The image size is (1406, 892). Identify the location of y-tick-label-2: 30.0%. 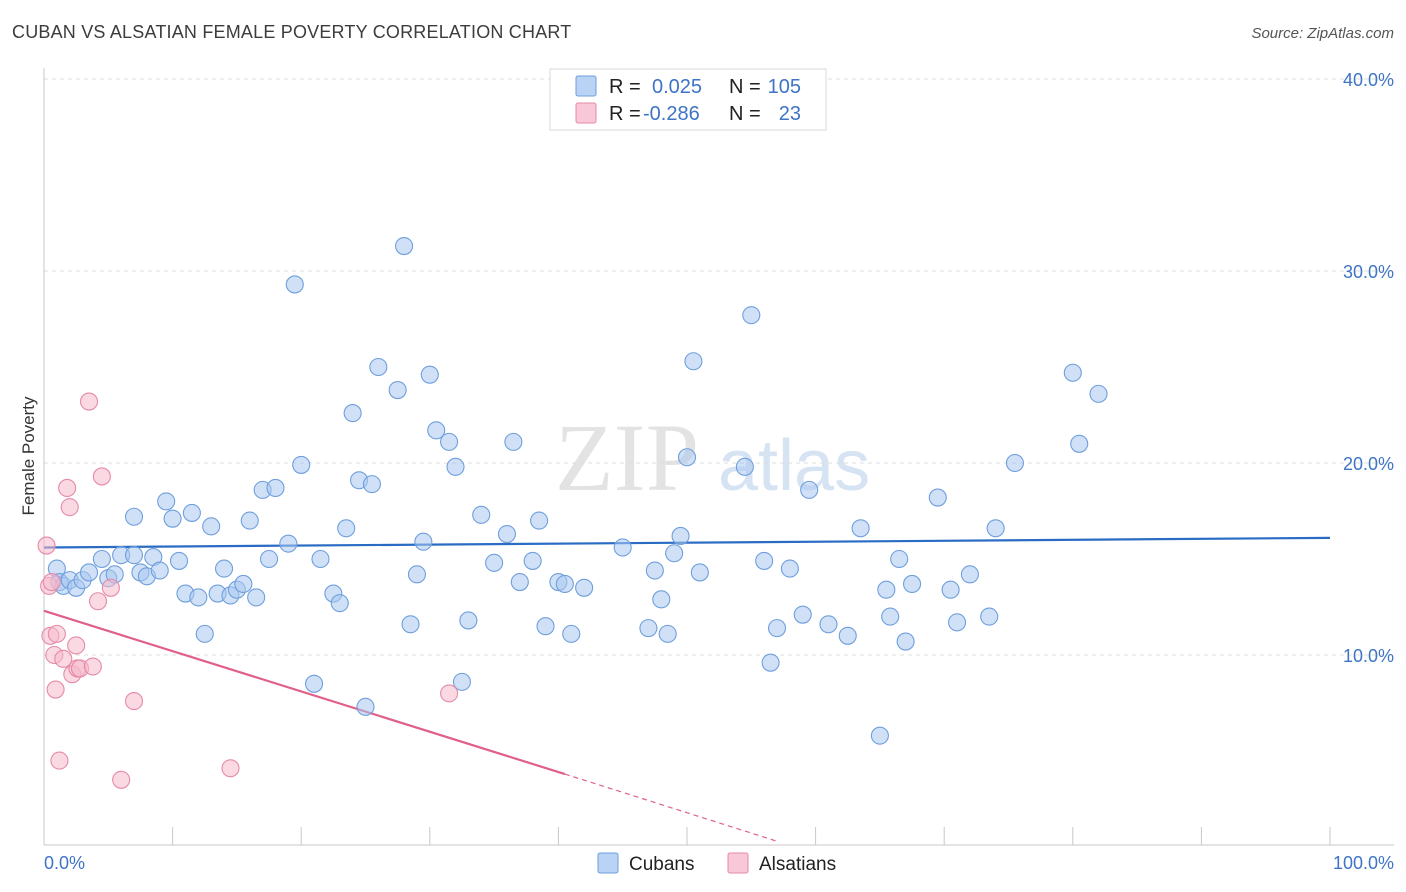
(1368, 272).